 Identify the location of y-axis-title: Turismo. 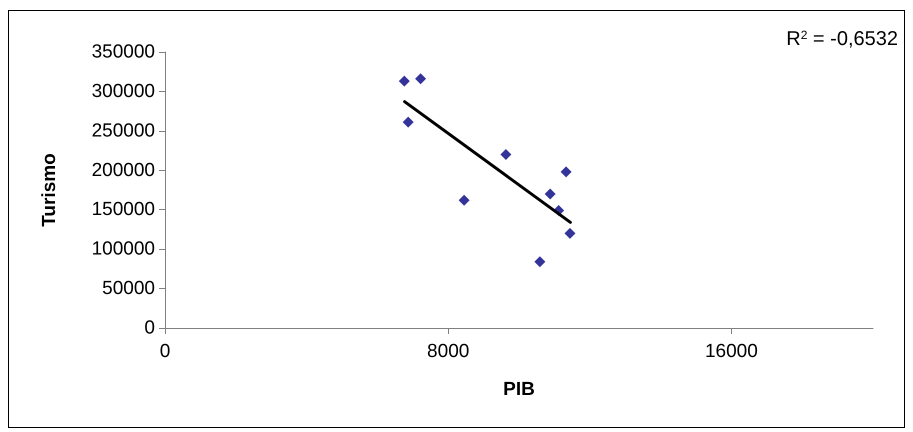
(49, 190).